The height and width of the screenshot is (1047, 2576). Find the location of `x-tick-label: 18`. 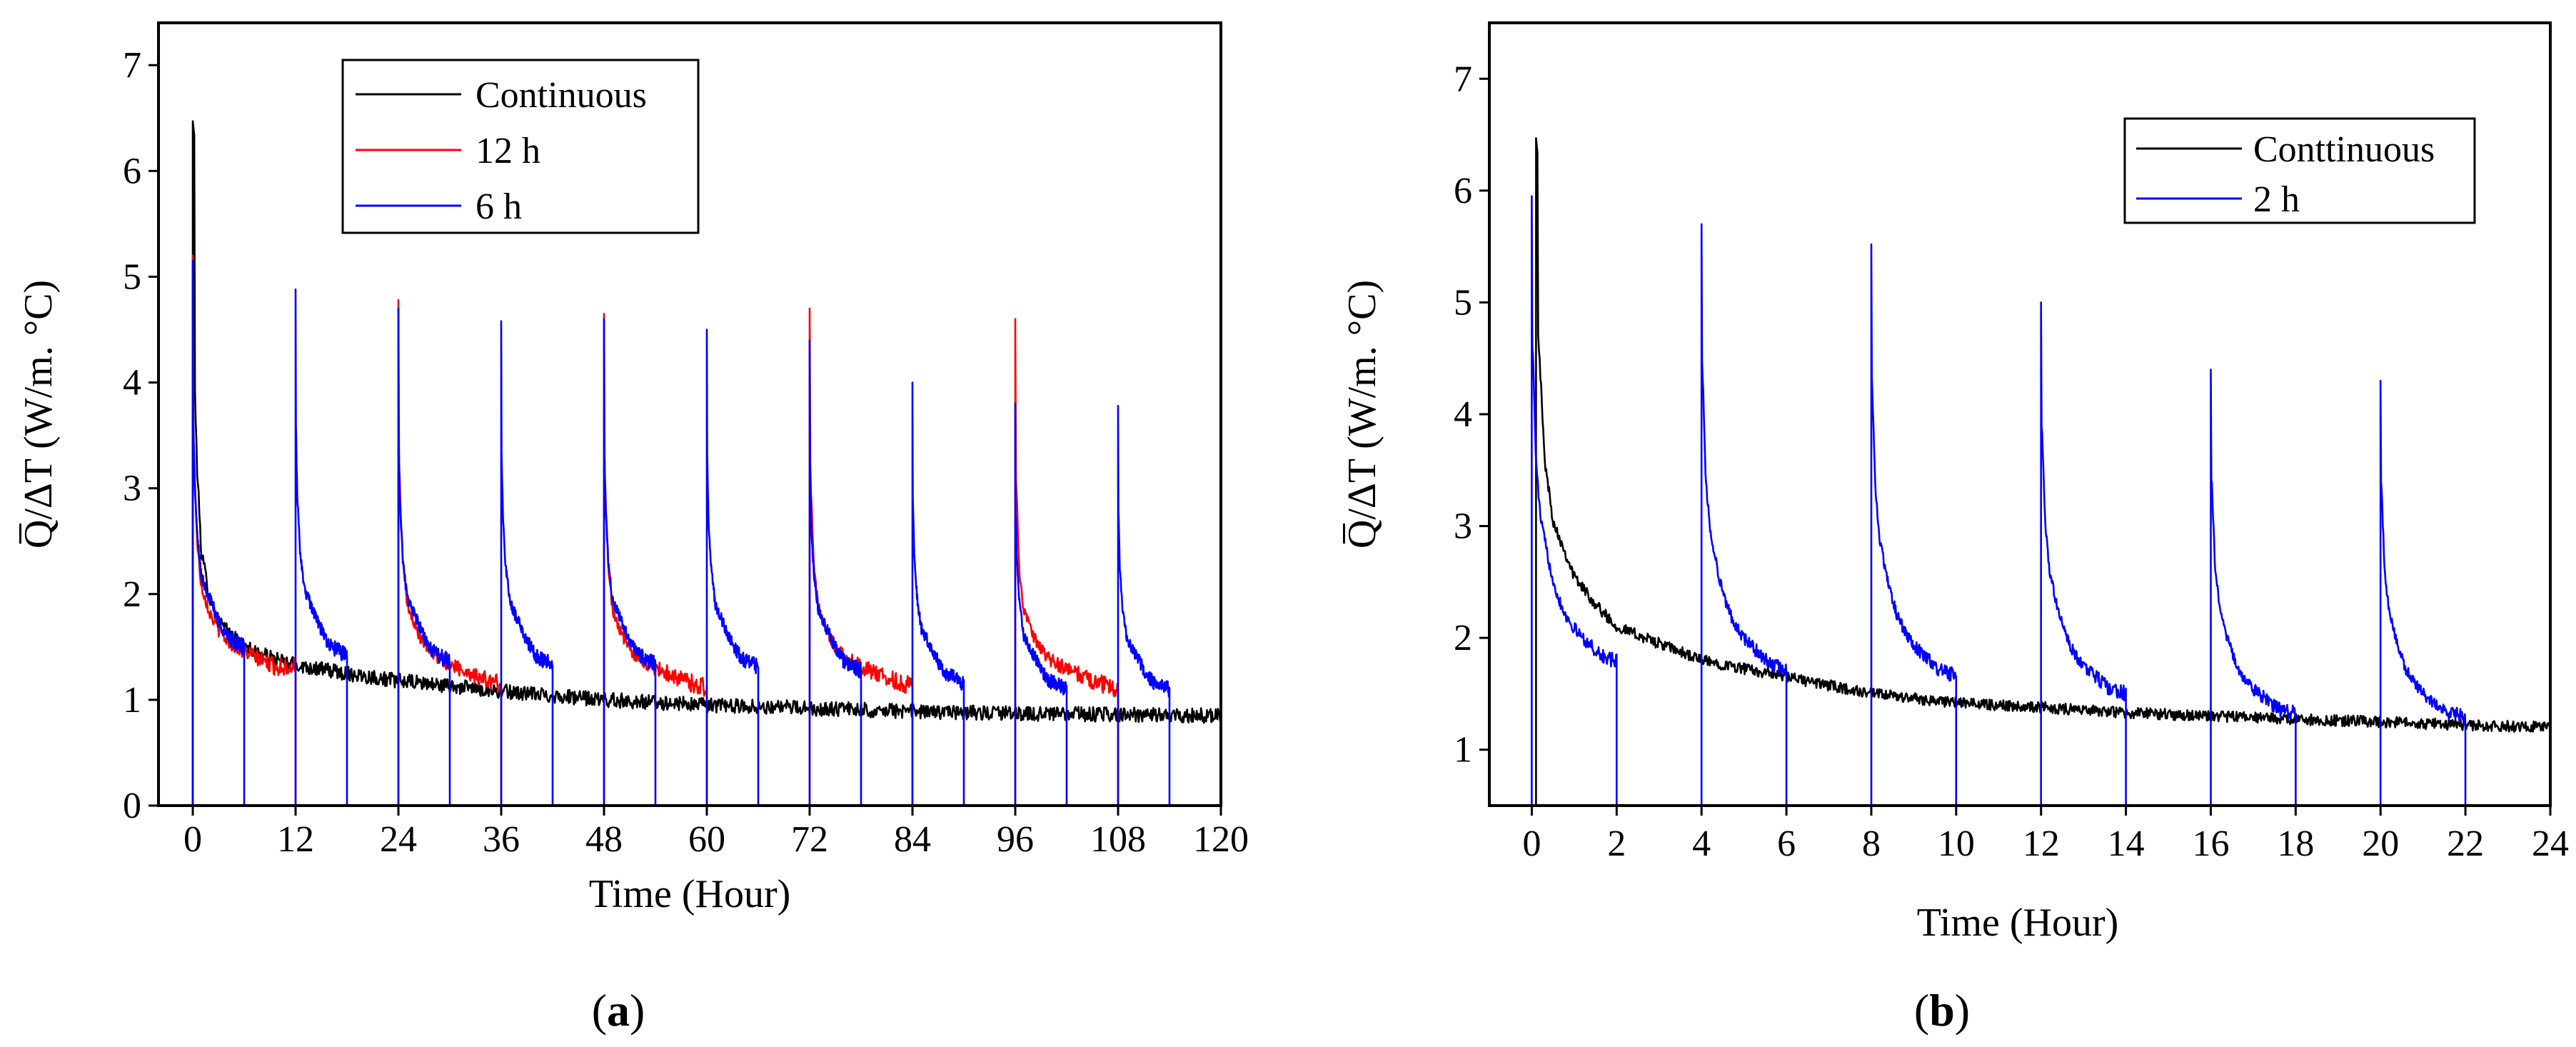

x-tick-label: 18 is located at coordinates (2295, 843).